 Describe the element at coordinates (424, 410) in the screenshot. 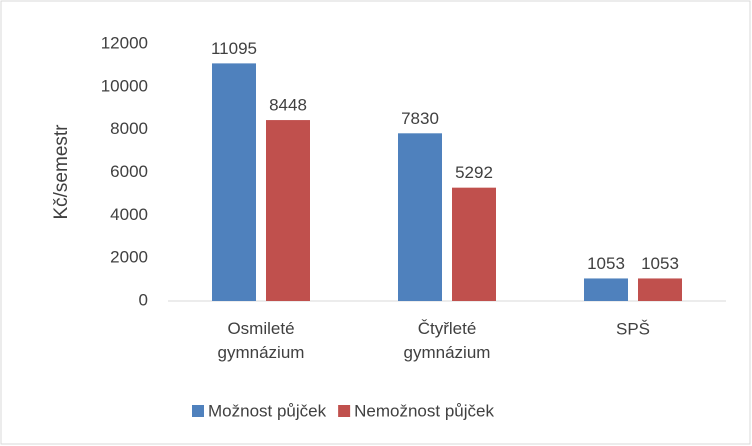

I see `legend-label: Nemožnost půjček` at that location.